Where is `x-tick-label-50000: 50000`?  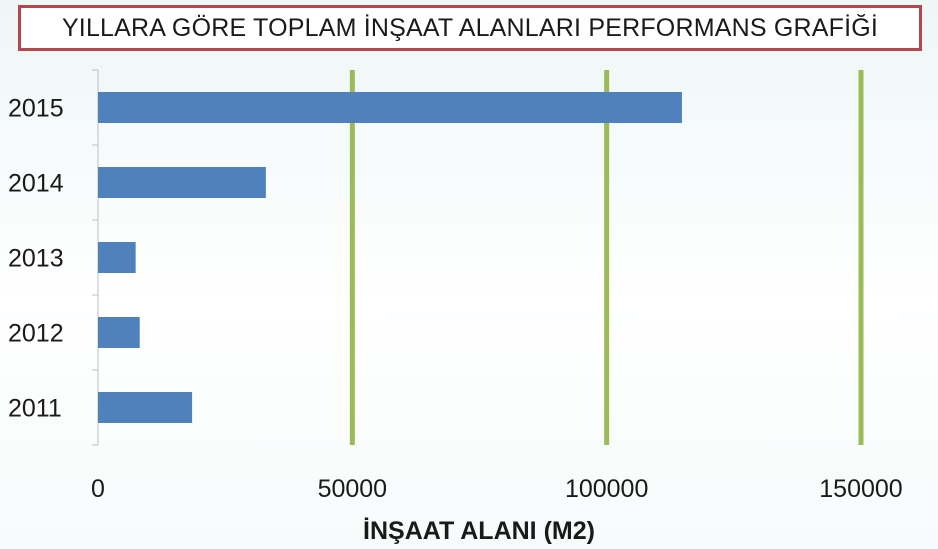
x-tick-label-50000: 50000 is located at coordinates (353, 489).